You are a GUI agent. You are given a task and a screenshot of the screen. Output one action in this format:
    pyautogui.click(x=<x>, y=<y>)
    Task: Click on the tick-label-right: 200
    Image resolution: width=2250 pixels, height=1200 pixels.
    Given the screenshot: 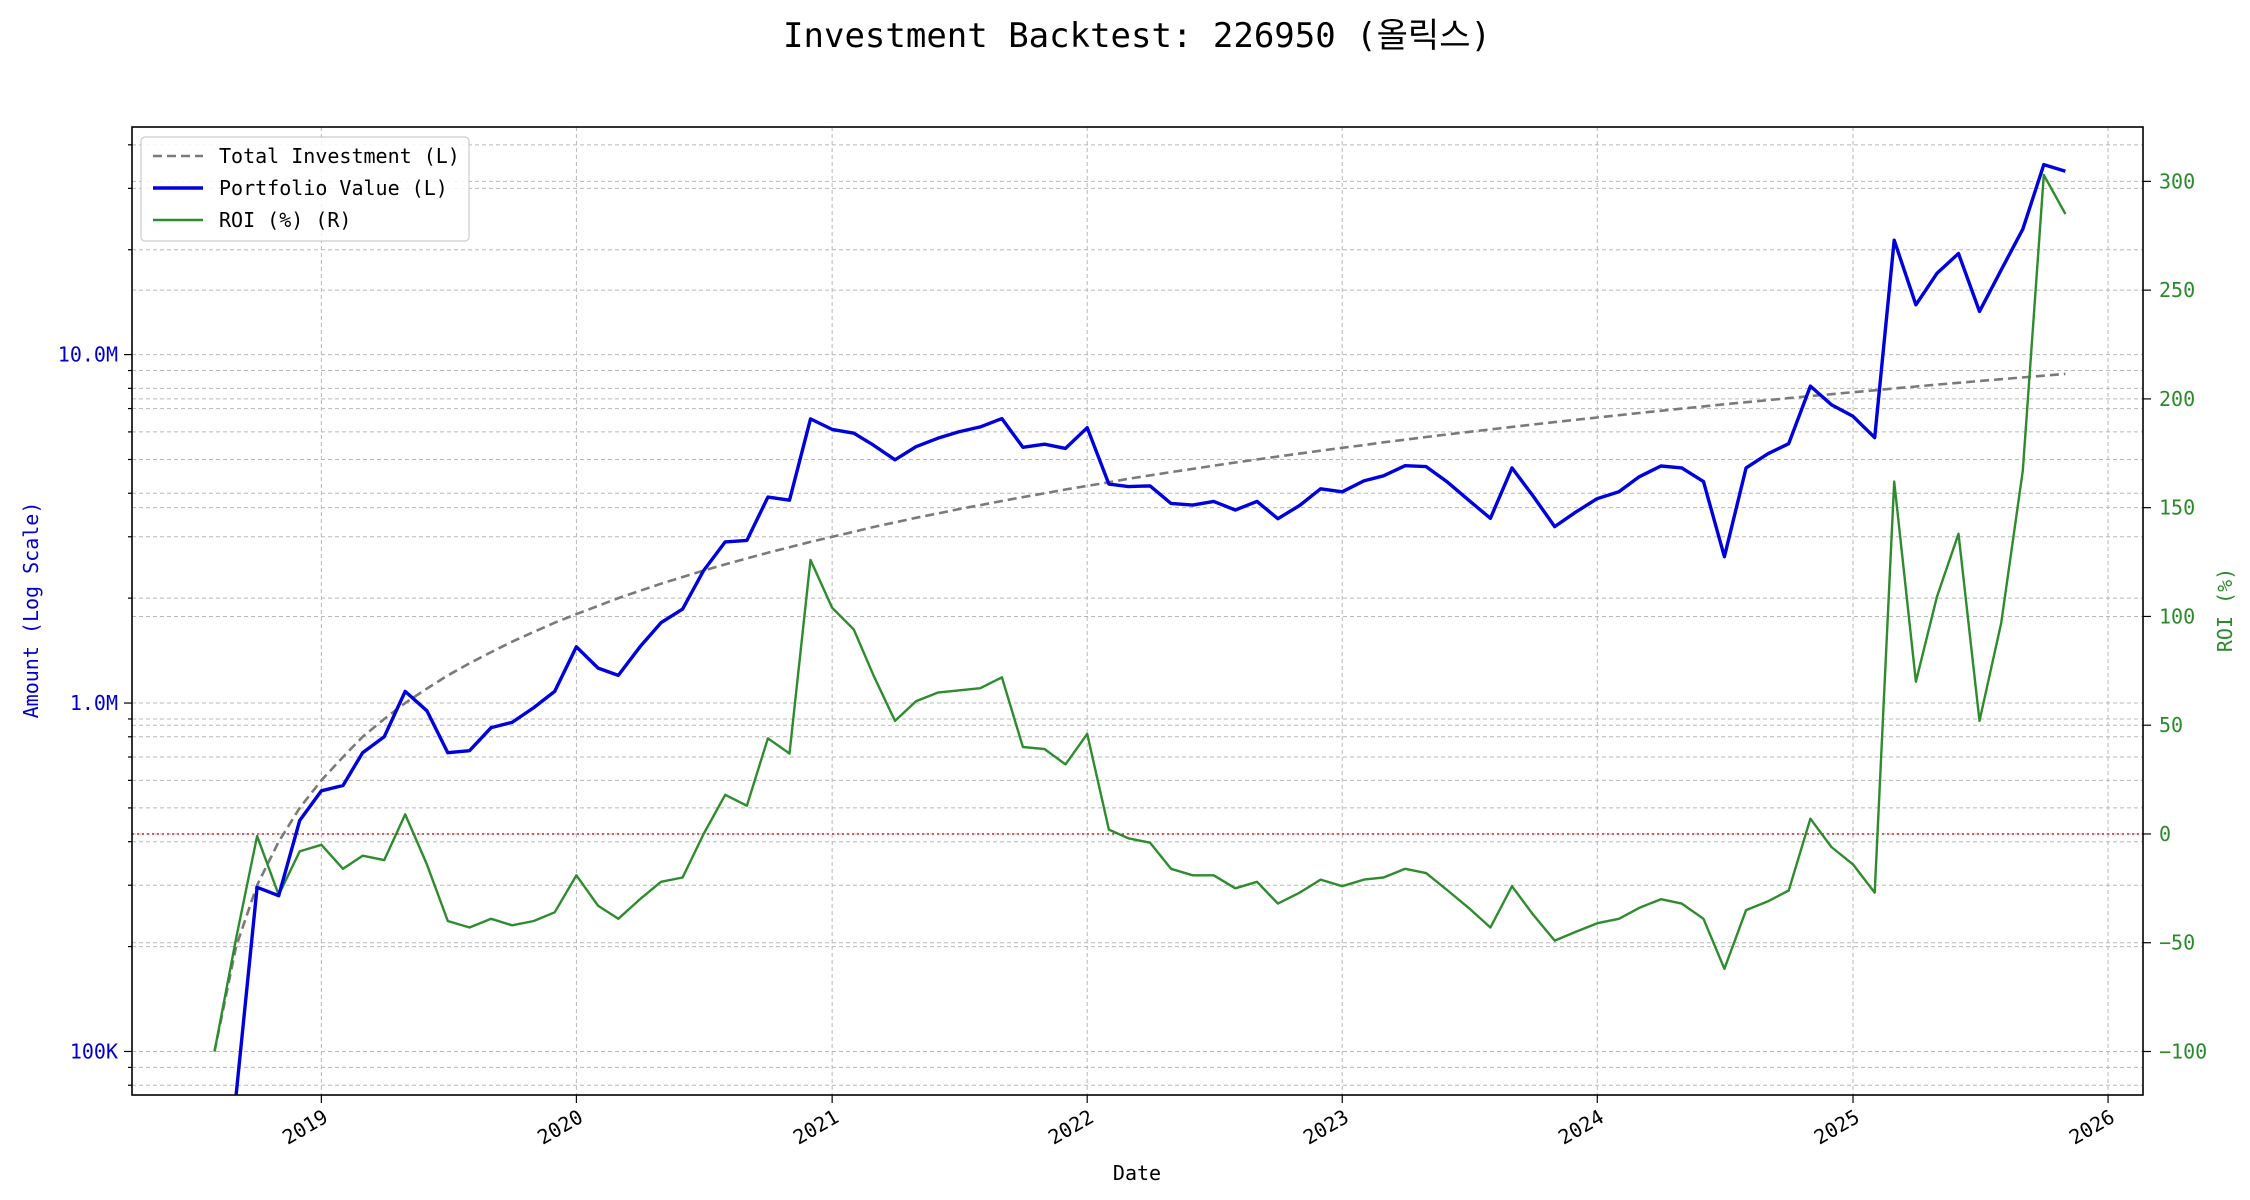 What is the action you would take?
    pyautogui.click(x=2177, y=399)
    